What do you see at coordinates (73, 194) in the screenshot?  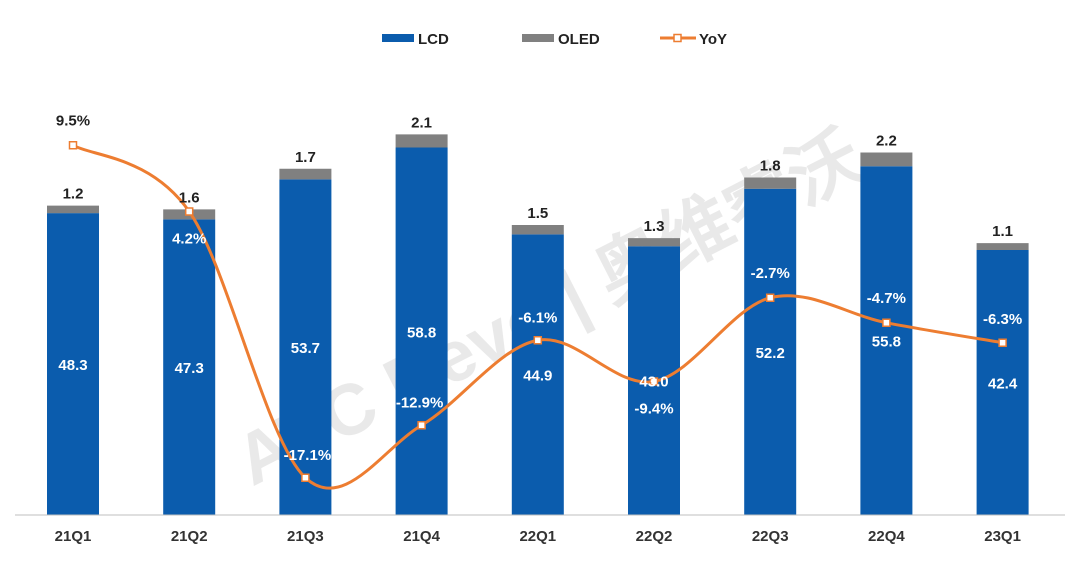 I see `label-oled-21Q1: 1.2` at bounding box center [73, 194].